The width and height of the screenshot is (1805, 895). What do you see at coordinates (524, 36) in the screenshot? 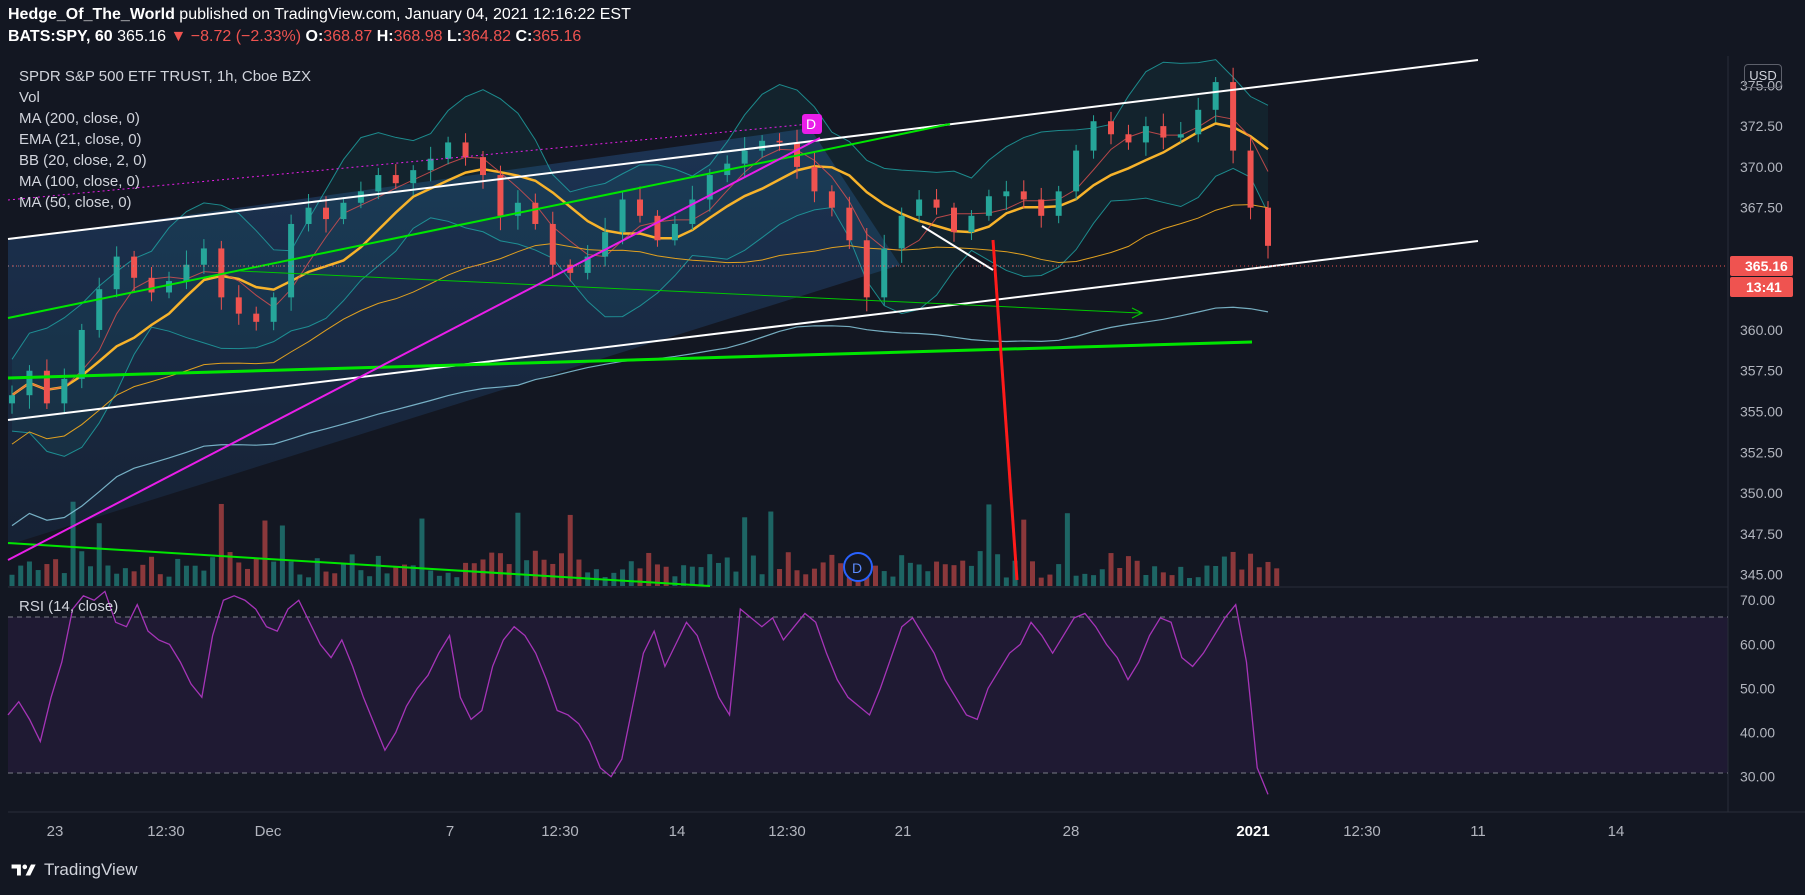
I see `close-label: C:` at bounding box center [524, 36].